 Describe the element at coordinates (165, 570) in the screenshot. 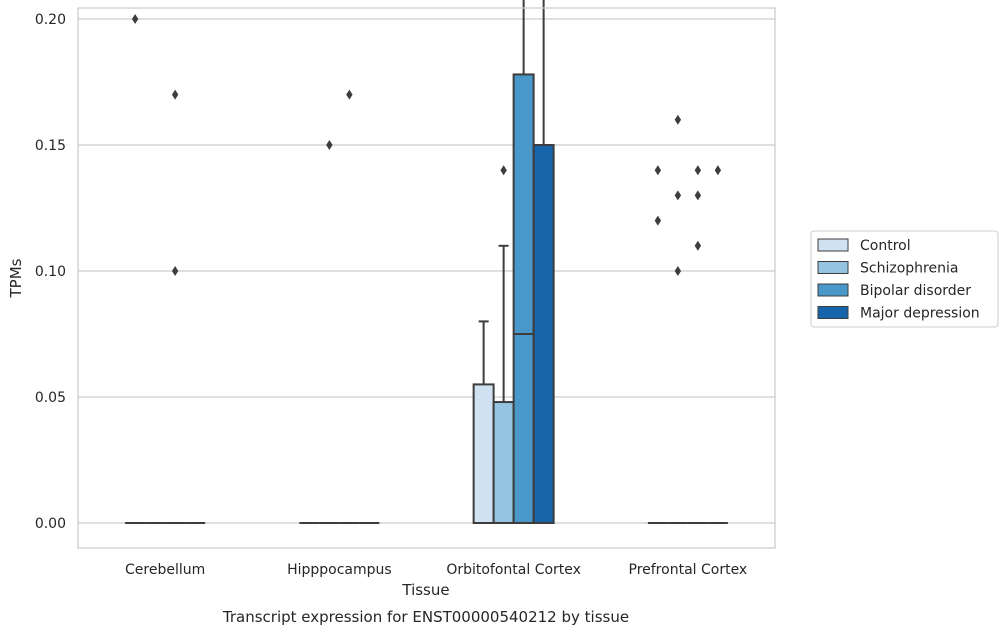

I see `x-tick-label: Cerebellum` at that location.